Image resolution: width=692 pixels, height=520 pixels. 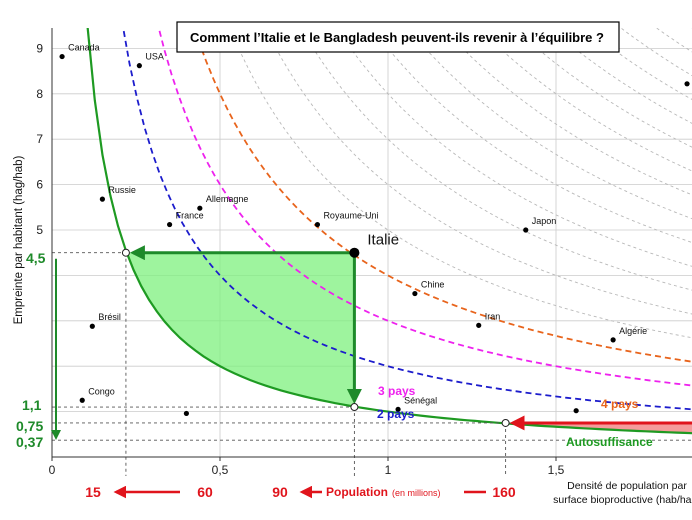 What do you see at coordinates (556, 470) in the screenshot?
I see `x-tick-label: 1,5` at bounding box center [556, 470].